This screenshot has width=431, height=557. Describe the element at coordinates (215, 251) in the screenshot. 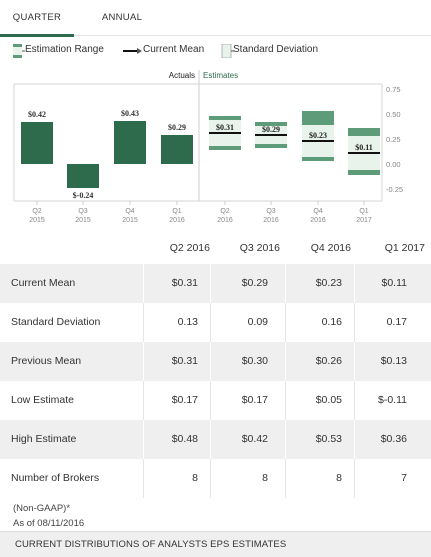

I see `table-header: Q2 2016 Q3 2016 Q4 2016 Q1 2017` at that location.